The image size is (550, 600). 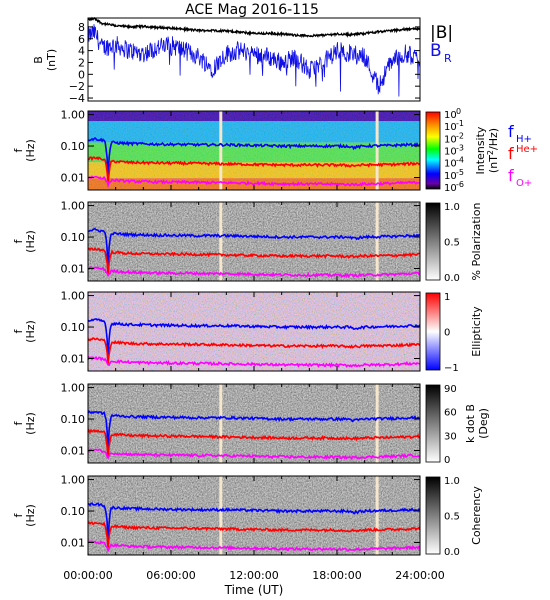 What do you see at coordinates (527, 149) in the screenshot?
I see `gyro-legend-sup-1: He+` at bounding box center [527, 149].